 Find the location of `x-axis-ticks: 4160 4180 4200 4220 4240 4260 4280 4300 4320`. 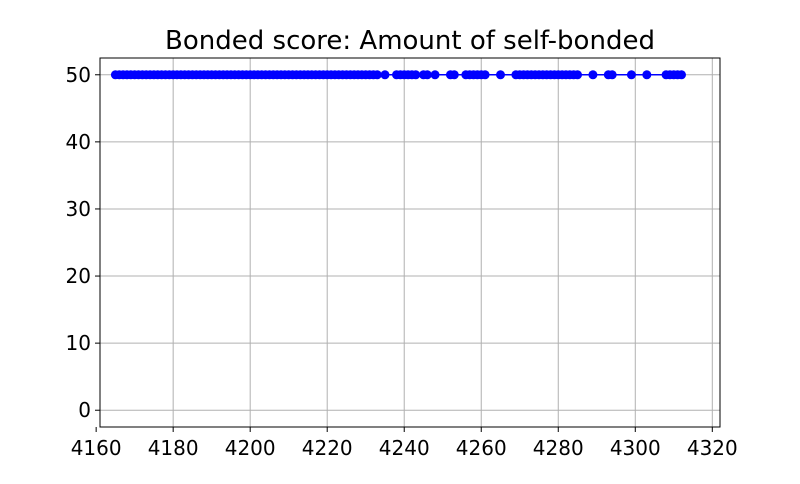

x-axis-ticks: 4160 4180 4200 4220 4240 4260 4280 4300 4320 is located at coordinates (404, 443).